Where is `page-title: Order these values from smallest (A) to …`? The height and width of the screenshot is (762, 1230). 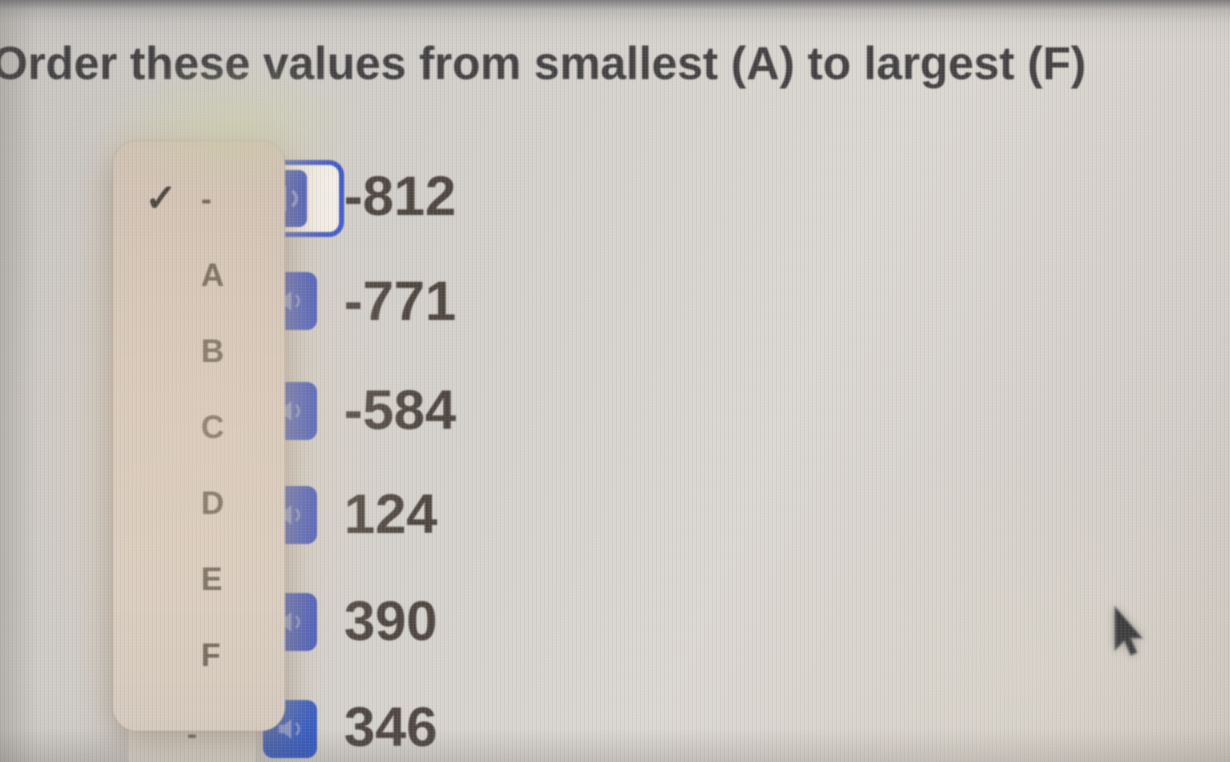
page-title: Order these values from smallest (A) to … is located at coordinates (543, 63).